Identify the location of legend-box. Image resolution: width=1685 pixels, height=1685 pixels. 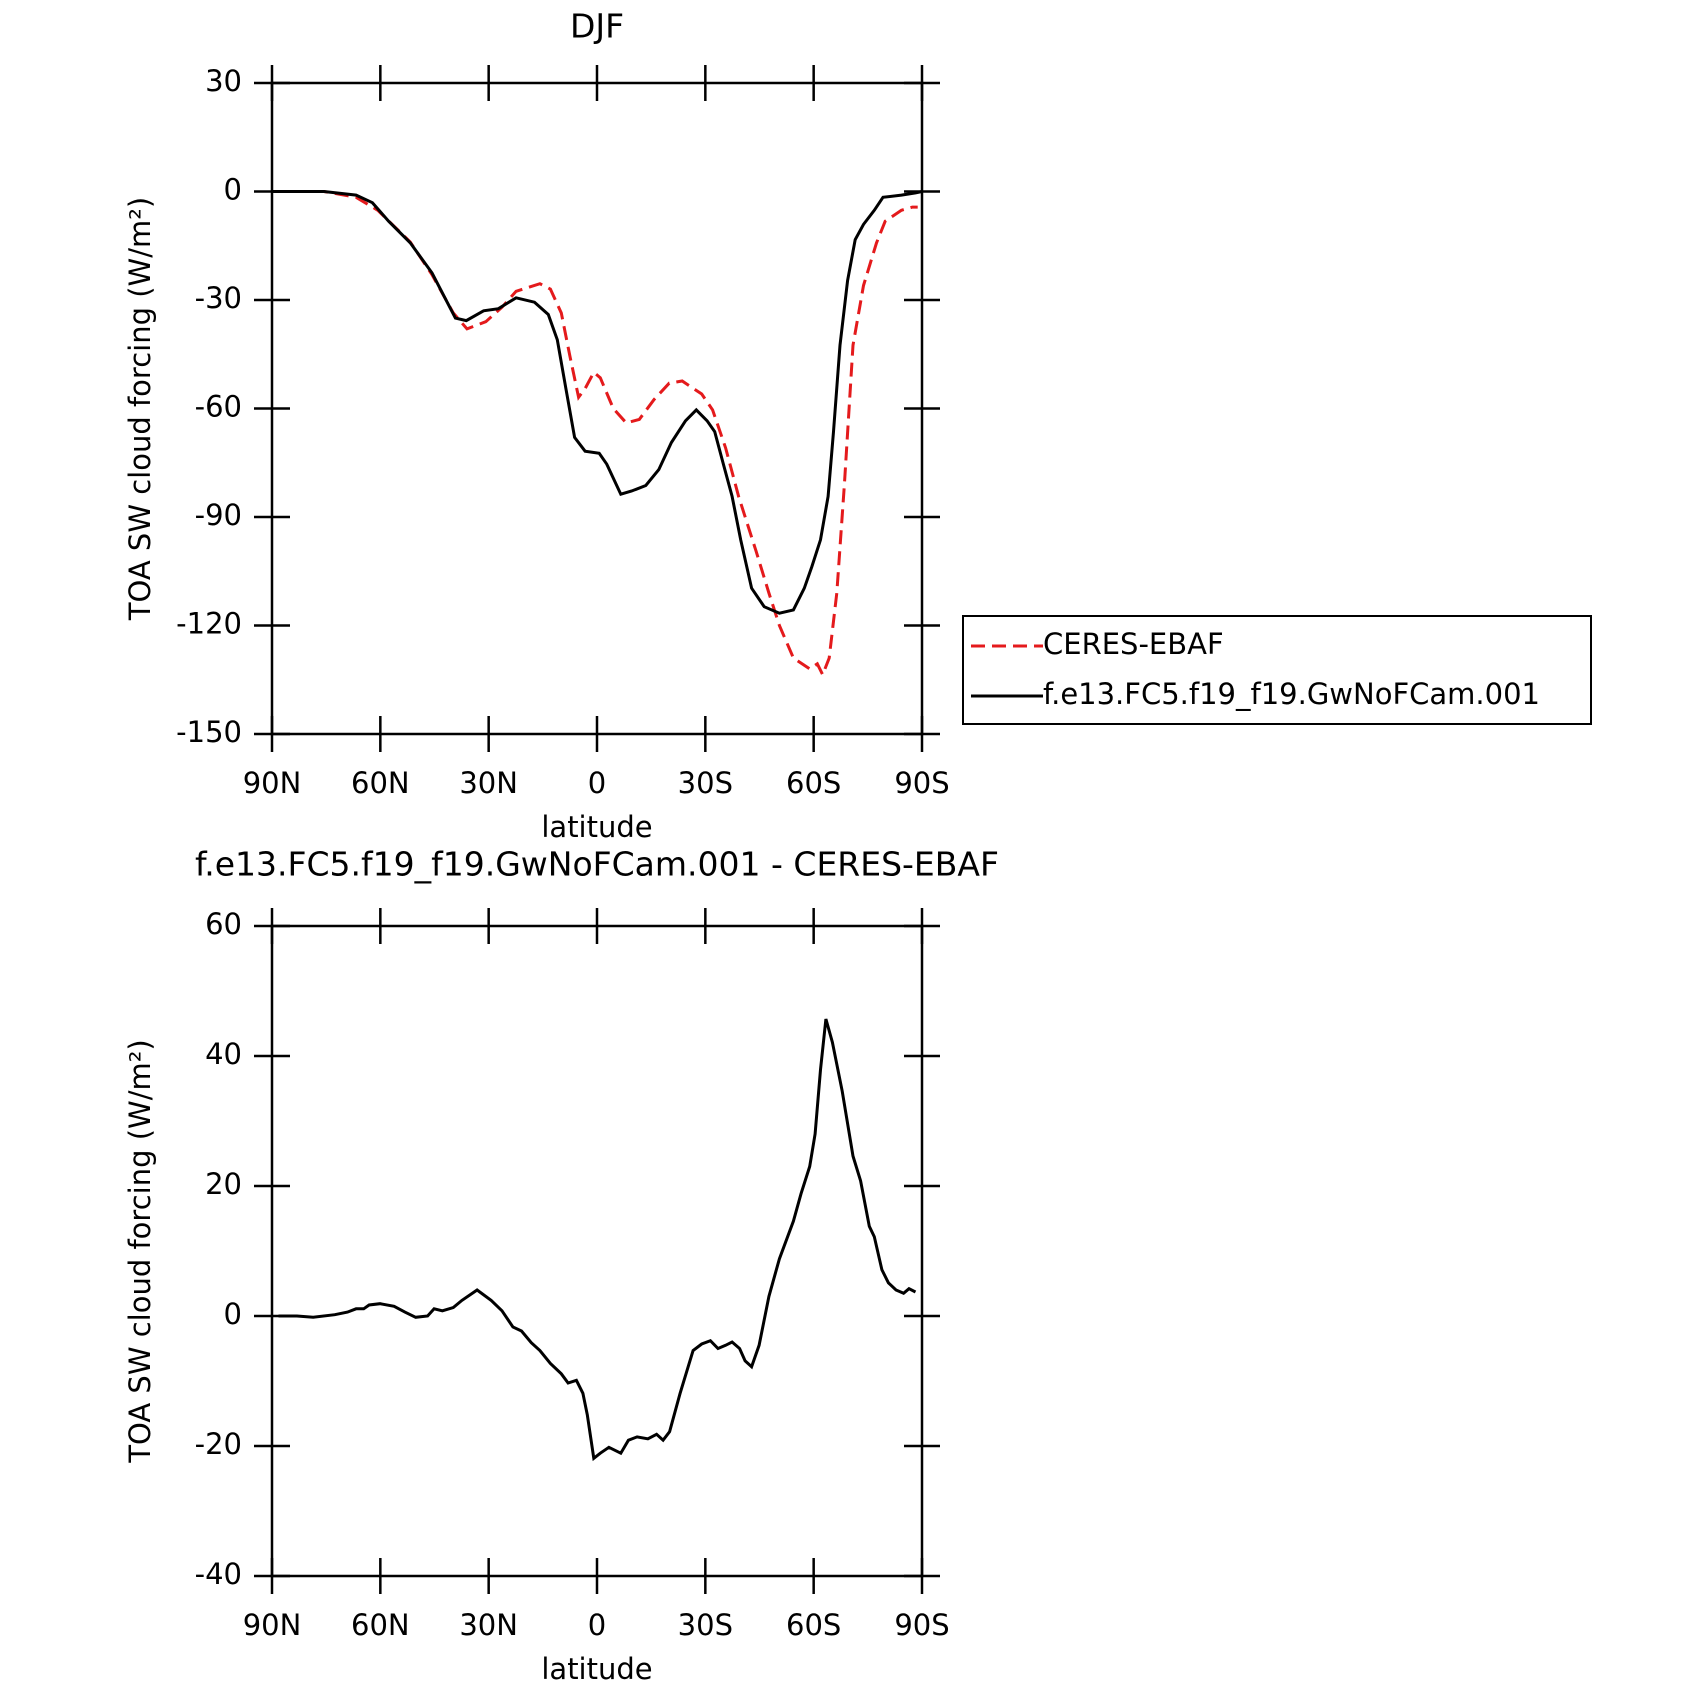
(1277, 670).